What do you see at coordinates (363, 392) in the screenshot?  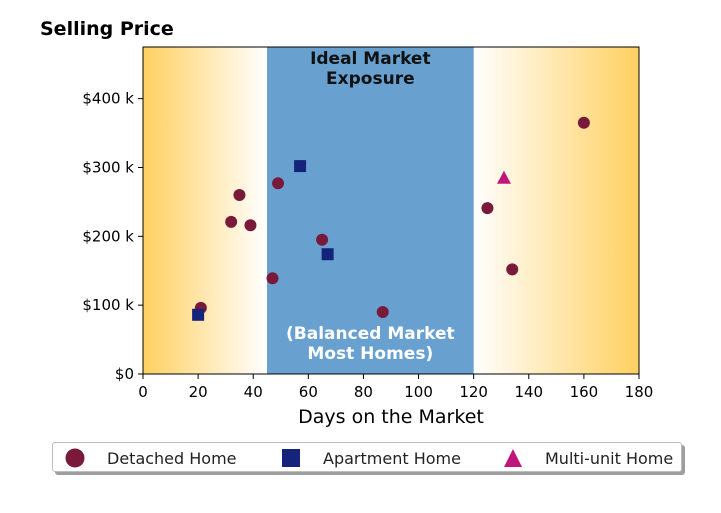 I see `x-tick-label: 80` at bounding box center [363, 392].